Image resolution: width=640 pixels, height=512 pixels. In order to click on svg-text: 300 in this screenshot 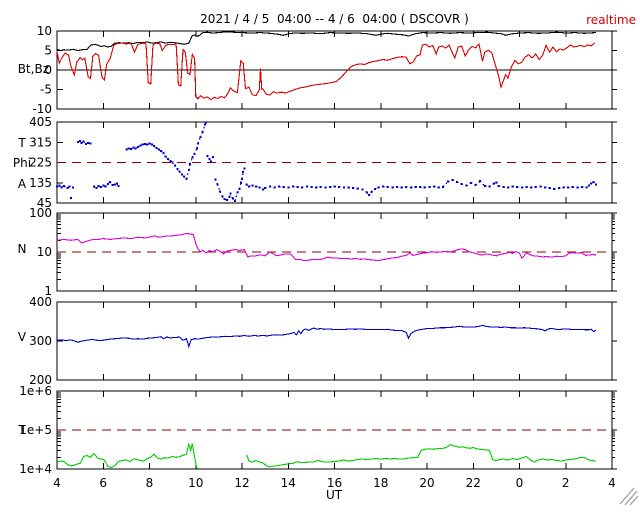, I will do `click(40, 341)`.